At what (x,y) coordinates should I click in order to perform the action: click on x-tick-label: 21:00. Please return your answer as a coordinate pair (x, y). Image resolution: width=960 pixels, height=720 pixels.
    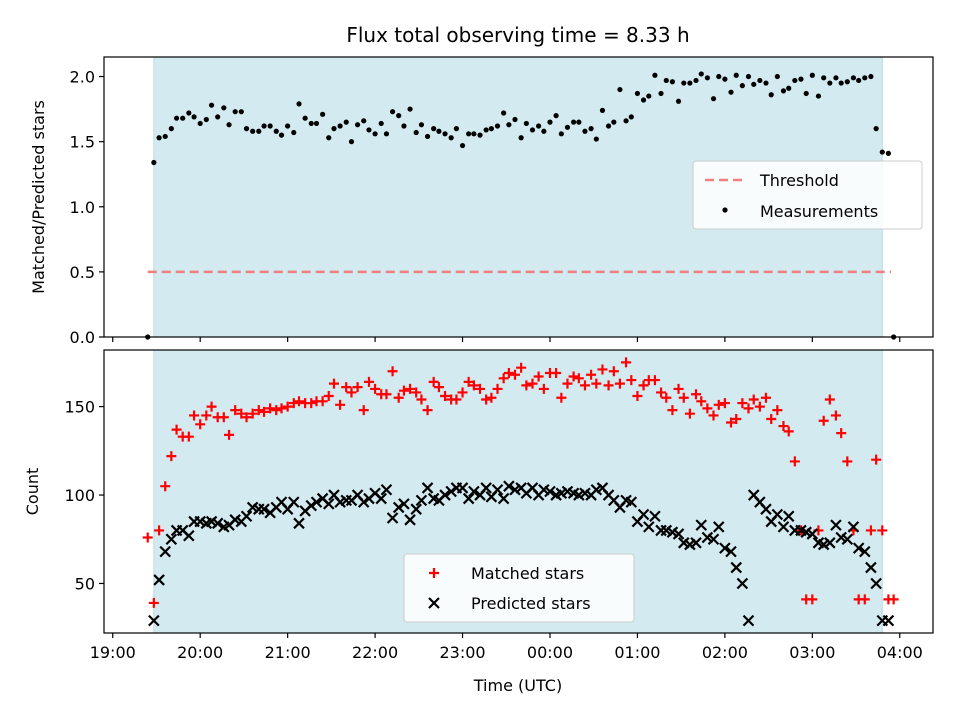
    Looking at the image, I should click on (288, 652).